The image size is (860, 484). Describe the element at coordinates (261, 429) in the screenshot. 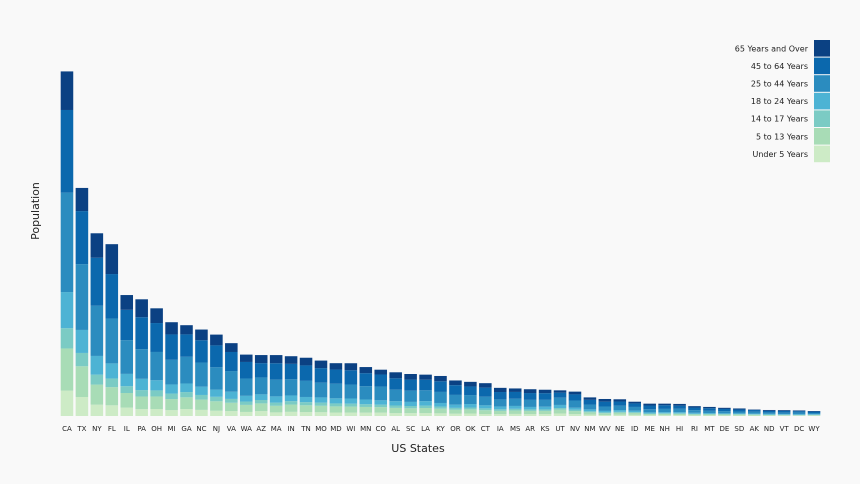

I see `x-tick-label: AZ` at that location.